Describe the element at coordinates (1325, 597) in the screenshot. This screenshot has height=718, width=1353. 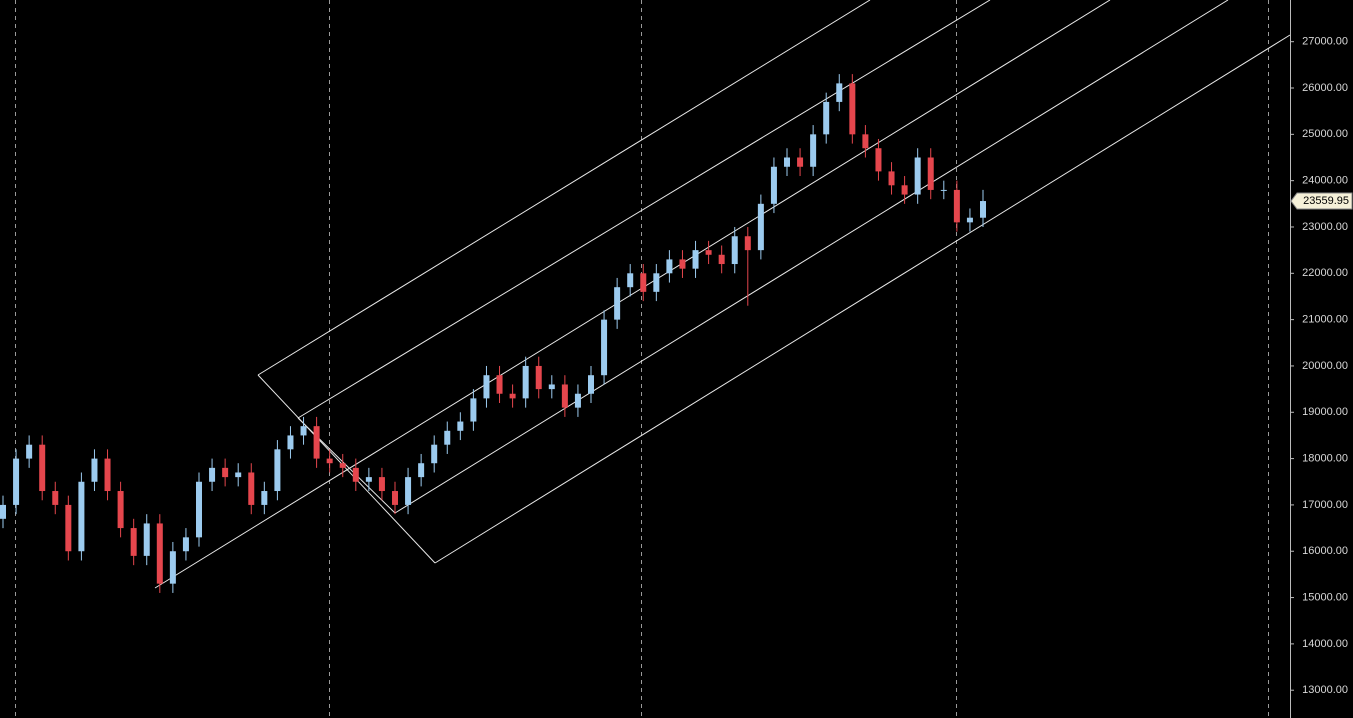
I see `y-tick-label: 15000.00` at that location.